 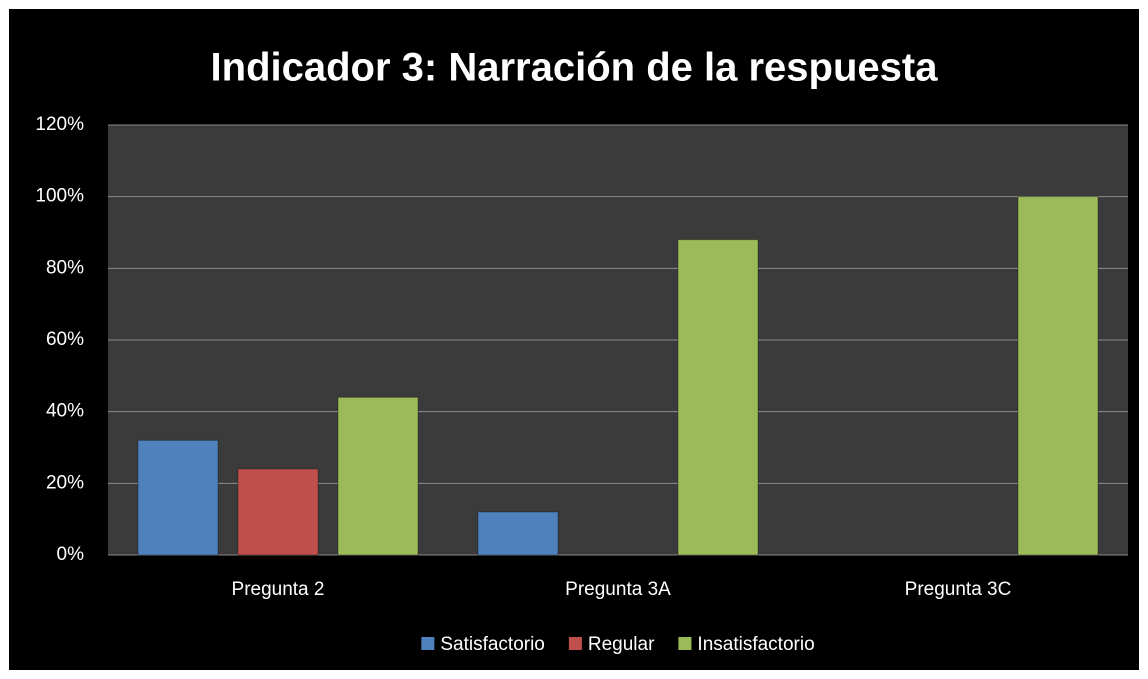 What do you see at coordinates (492, 644) in the screenshot?
I see `legend-label: Satisfactorio` at bounding box center [492, 644].